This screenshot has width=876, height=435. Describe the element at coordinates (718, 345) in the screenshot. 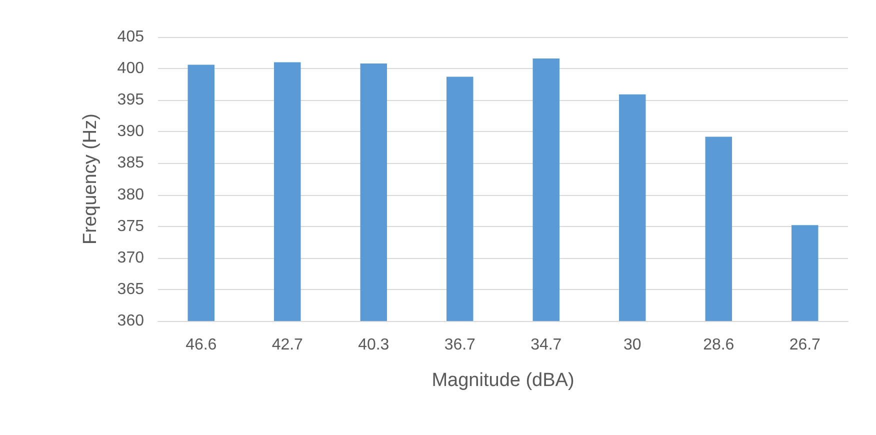

I see `x-tick-label: 28.6` at that location.